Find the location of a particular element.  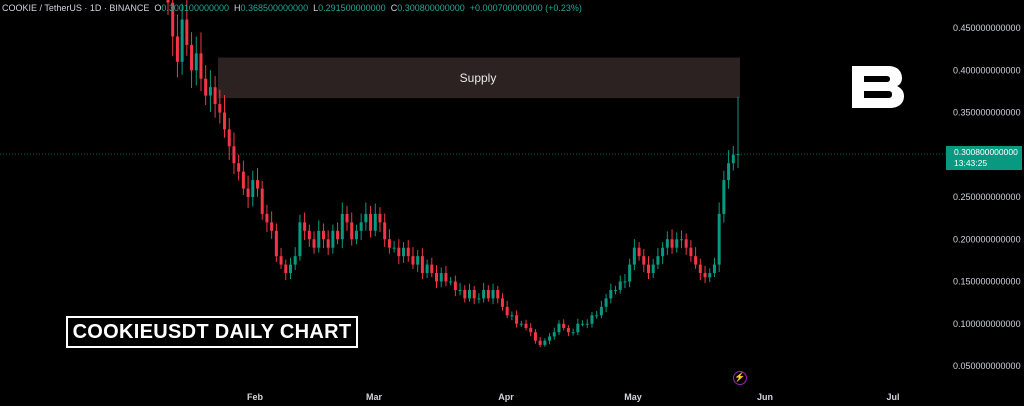

x-tick-label: Apr is located at coordinates (506, 397).